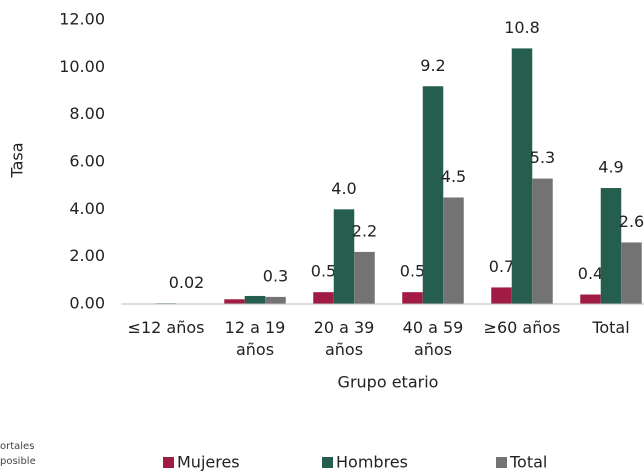 This screenshot has width=644, height=471. I want to click on note-line: ortales, so click(17, 446).